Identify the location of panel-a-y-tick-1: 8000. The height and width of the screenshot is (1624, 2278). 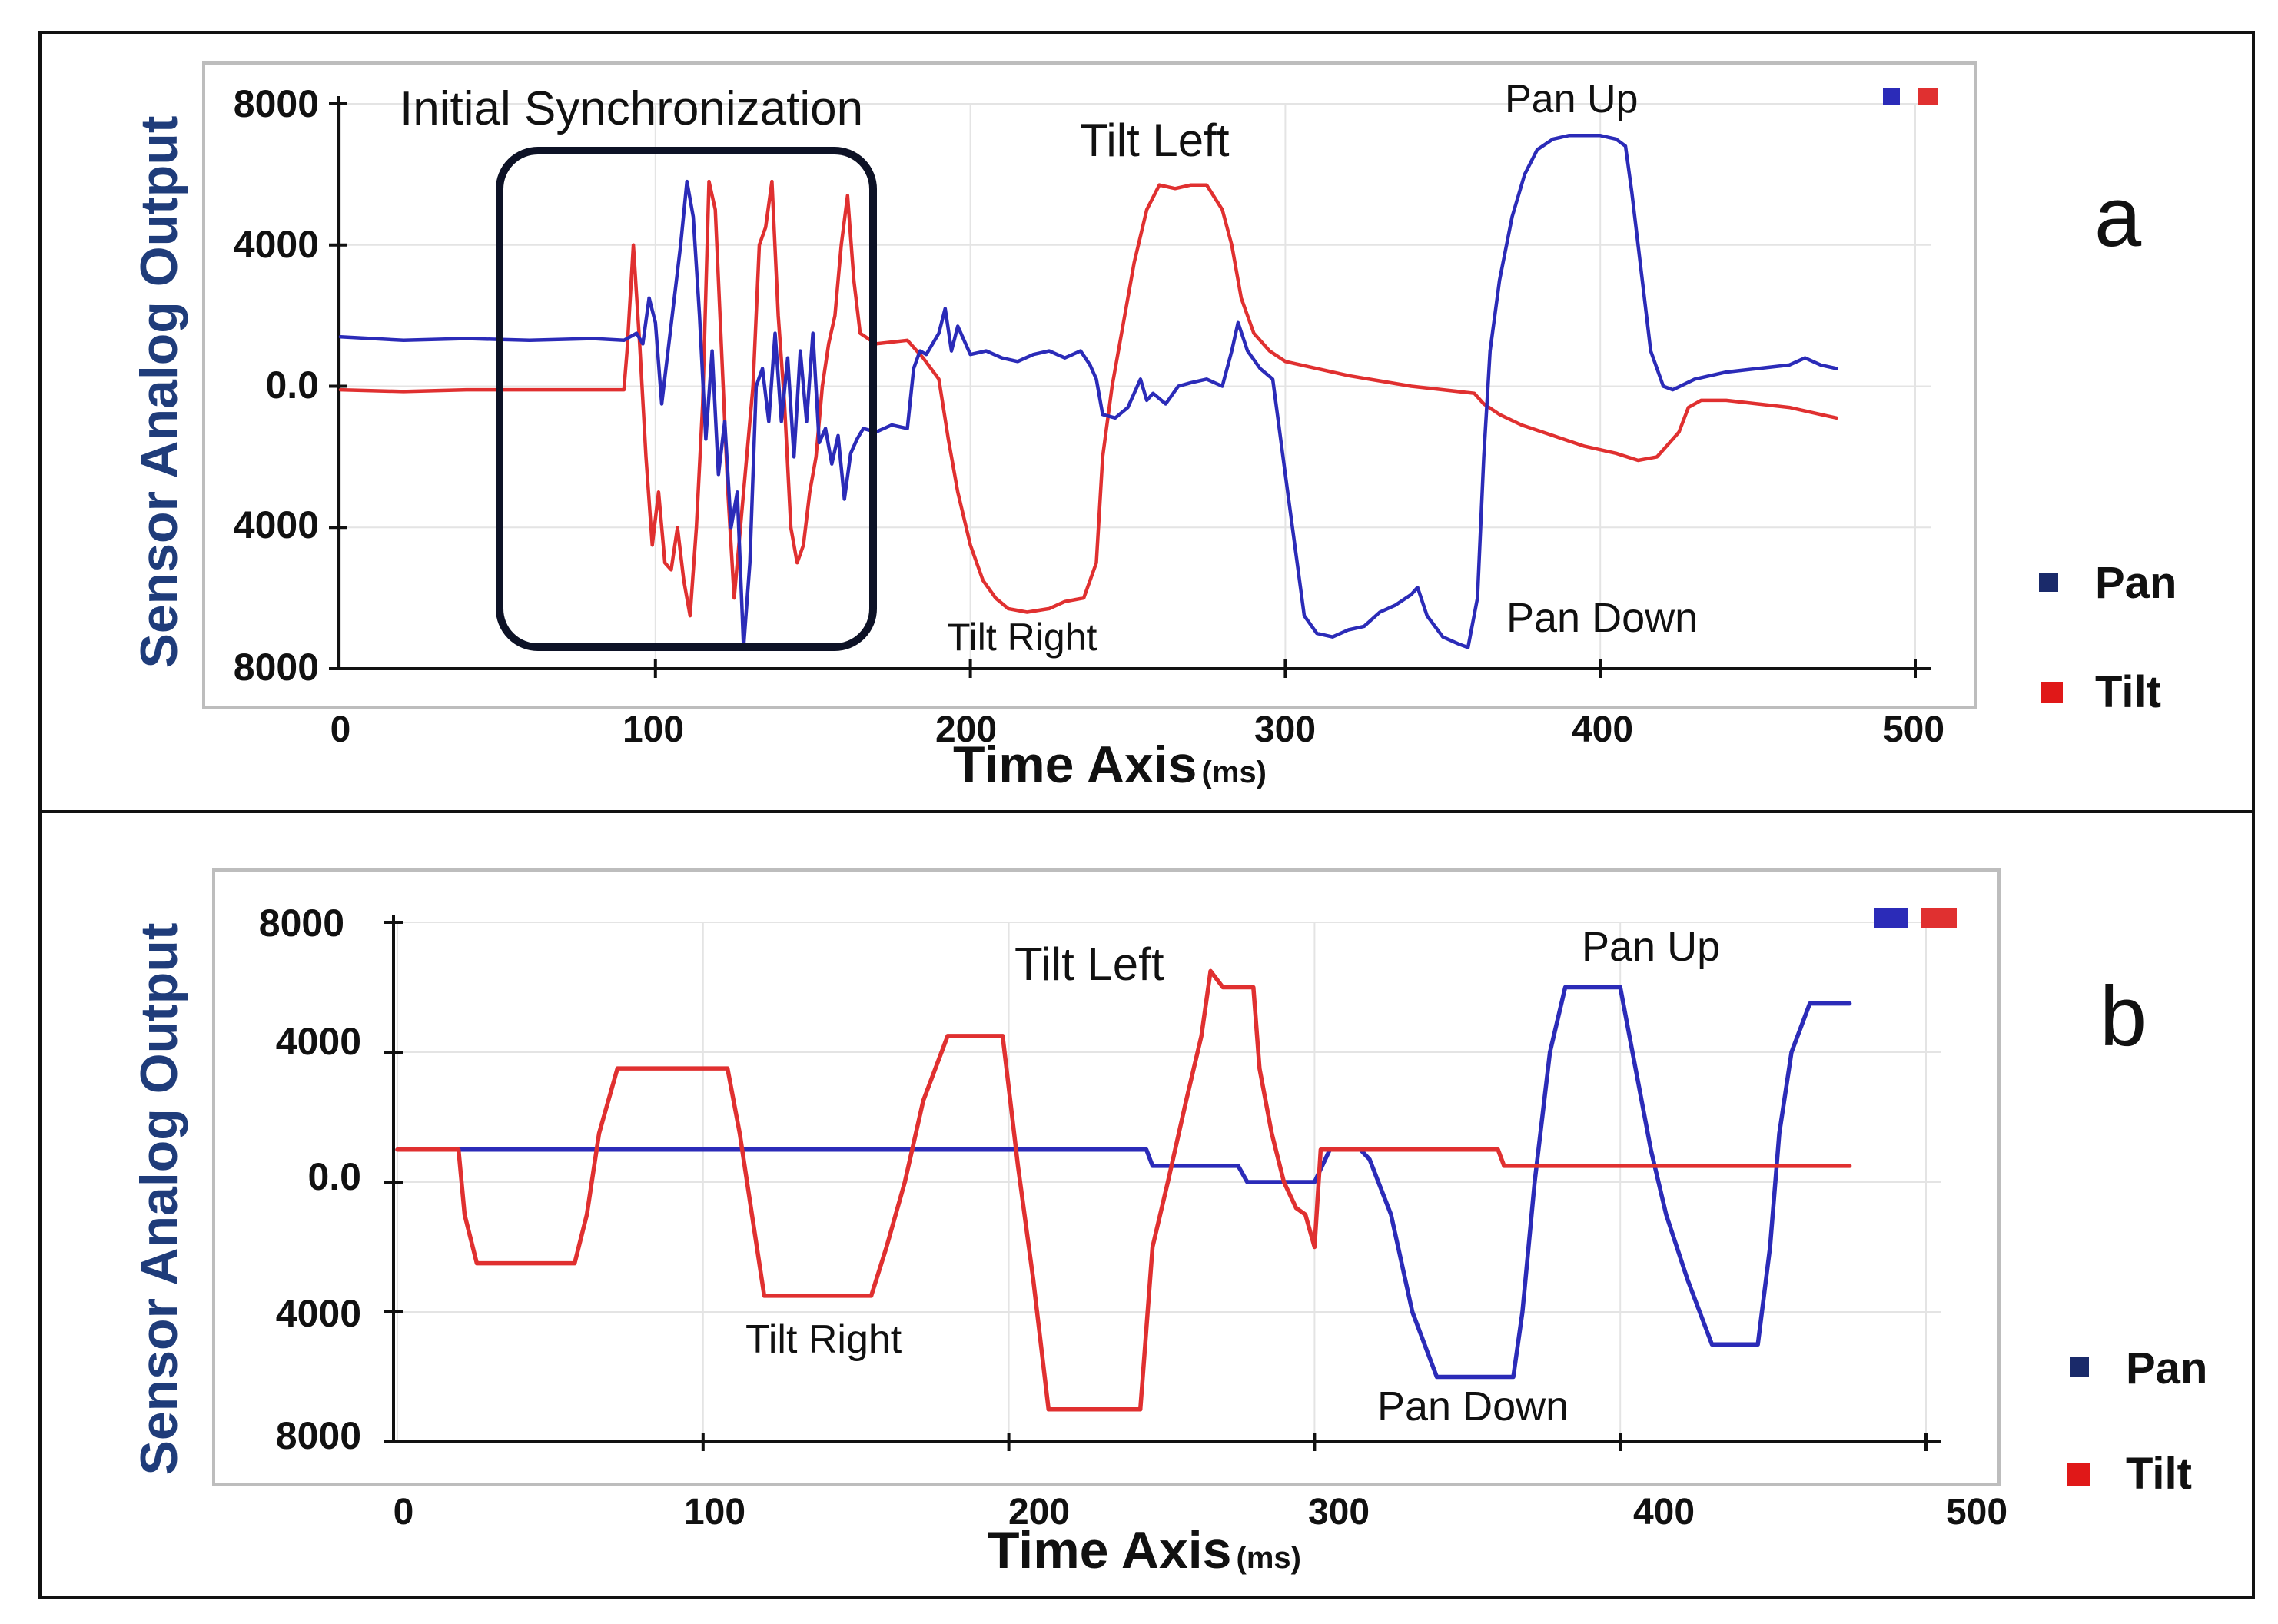
(276, 104).